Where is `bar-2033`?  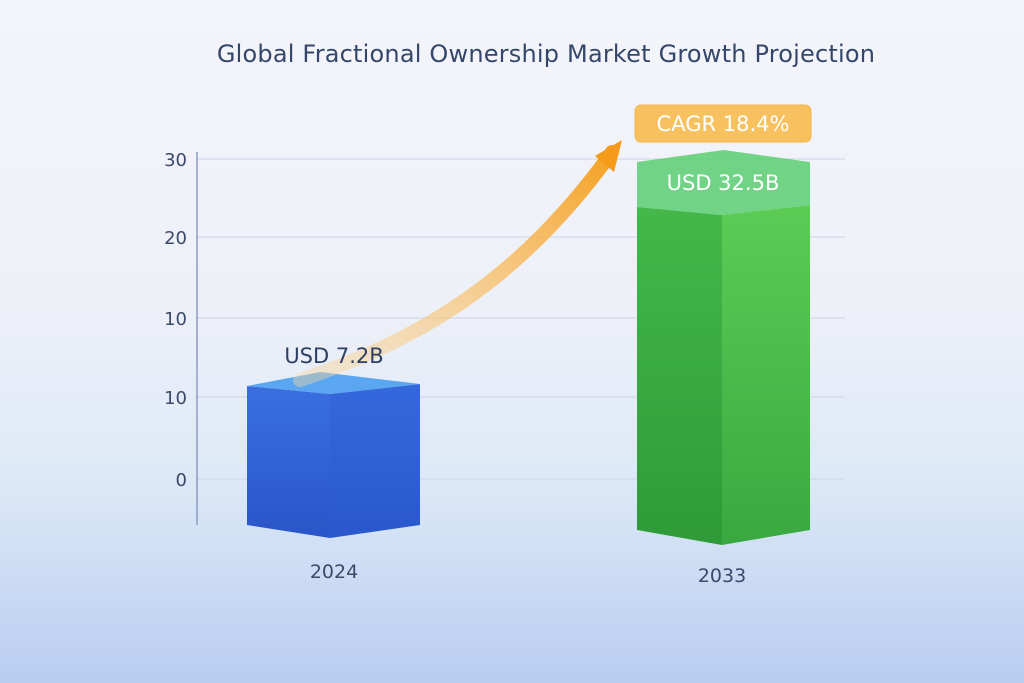
bar-2033 is located at coordinates (723, 347).